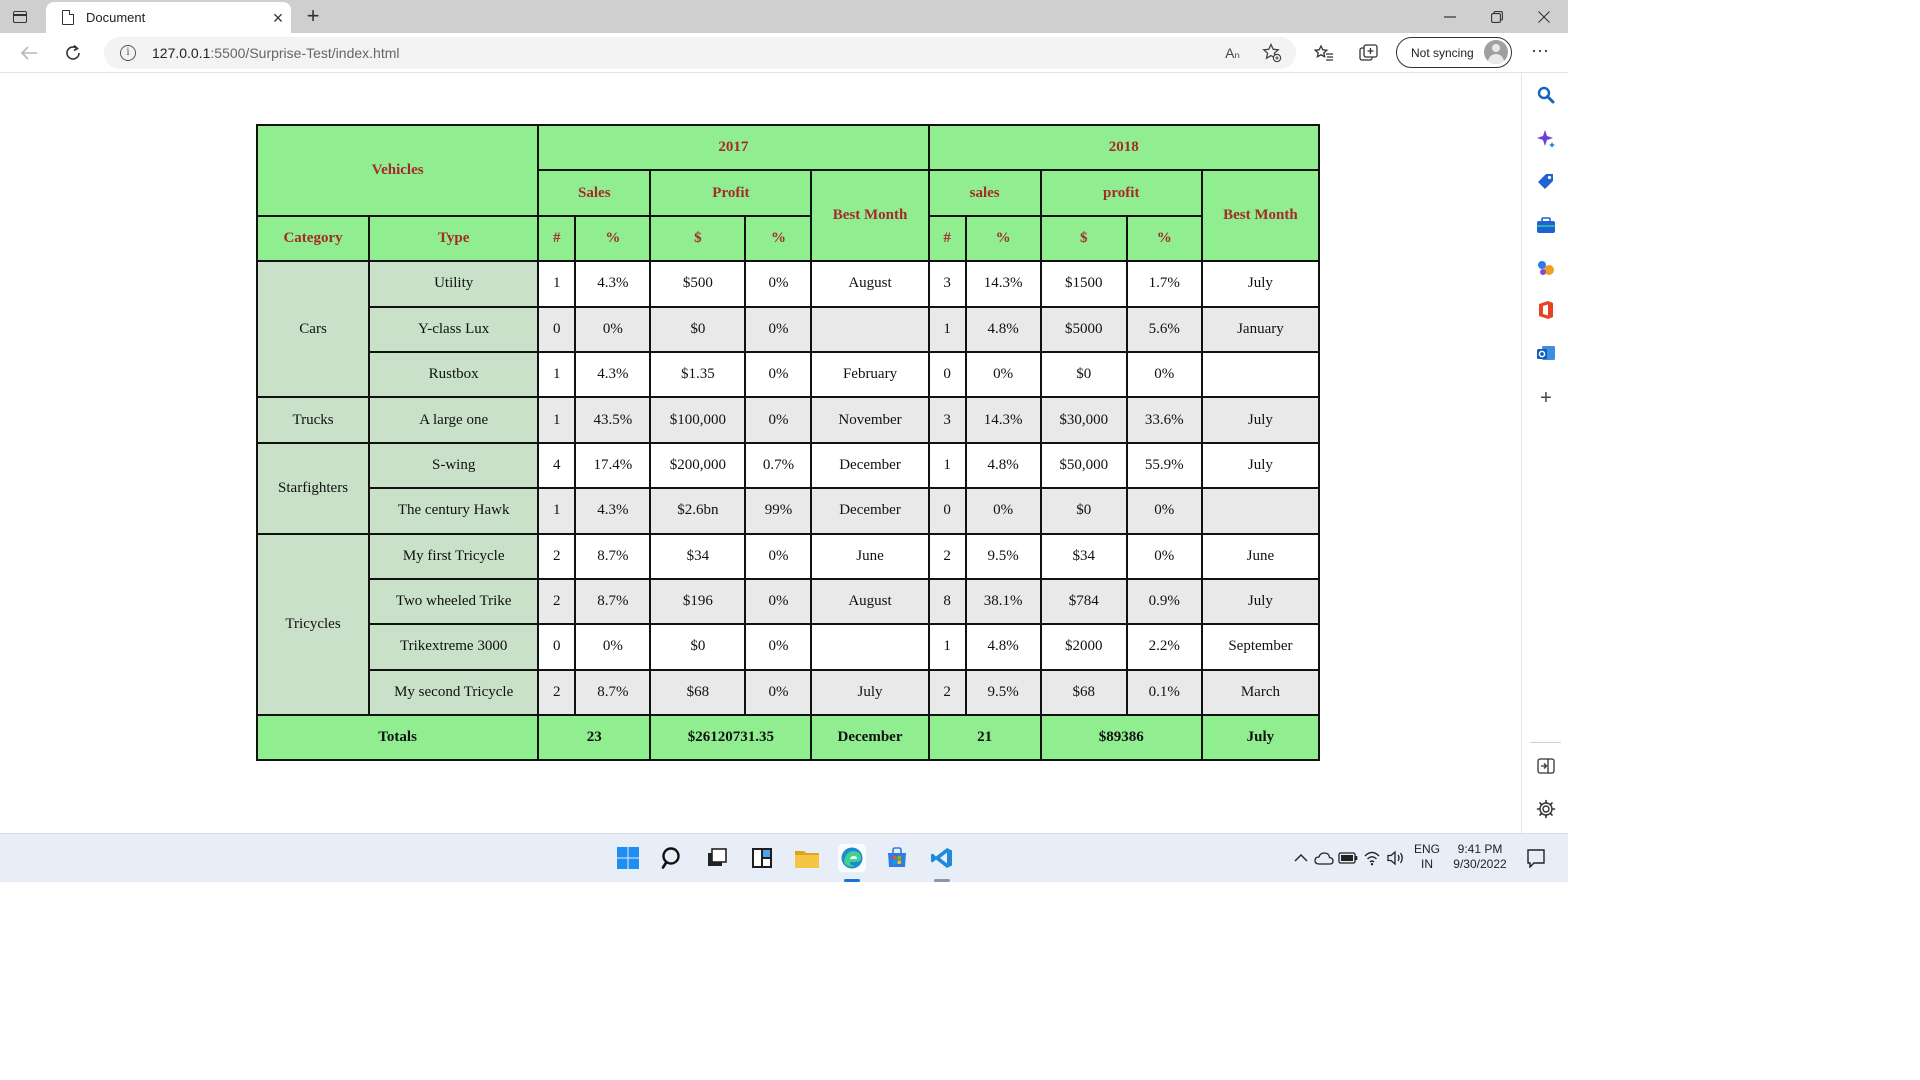 Image resolution: width=1920 pixels, height=1080 pixels. Describe the element at coordinates (731, 193) in the screenshot. I see `profit-2017-header: Profit` at that location.